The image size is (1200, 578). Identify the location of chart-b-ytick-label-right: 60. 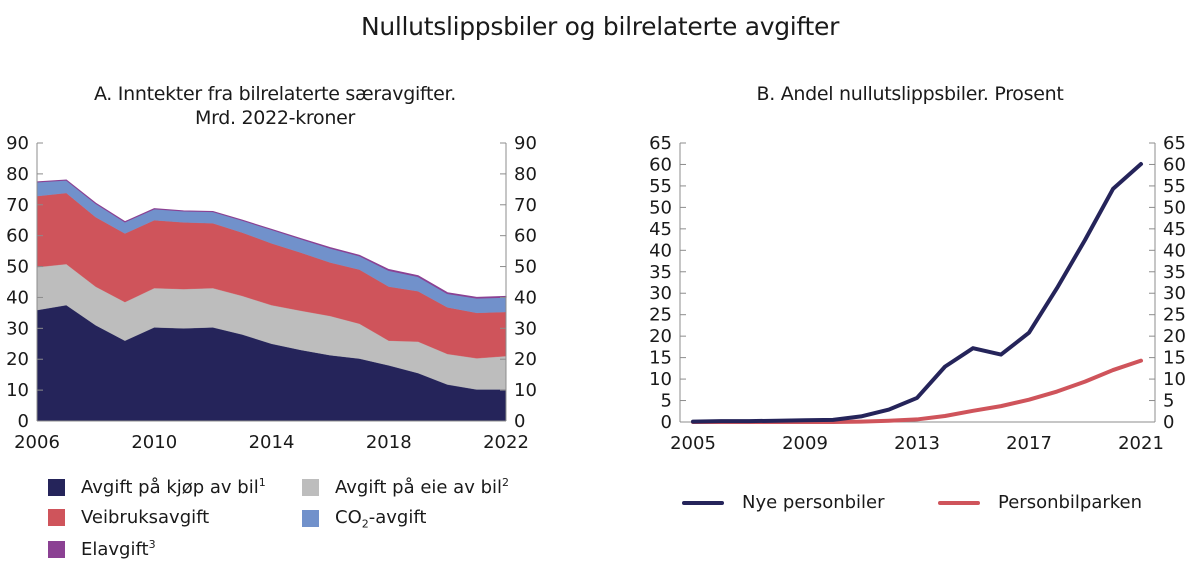
(1174, 164).